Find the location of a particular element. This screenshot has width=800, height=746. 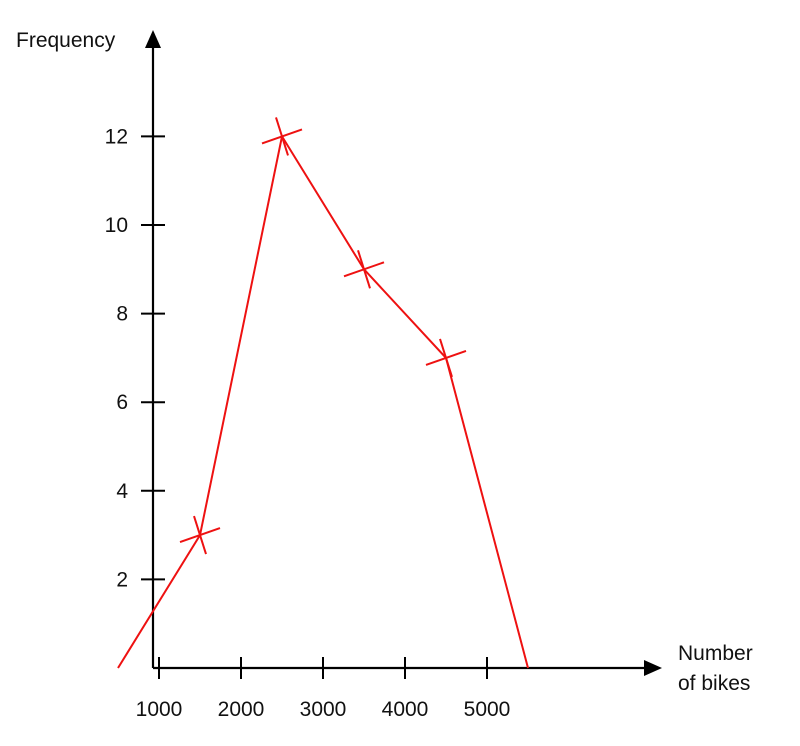

x-axis-arrow is located at coordinates (653, 668).